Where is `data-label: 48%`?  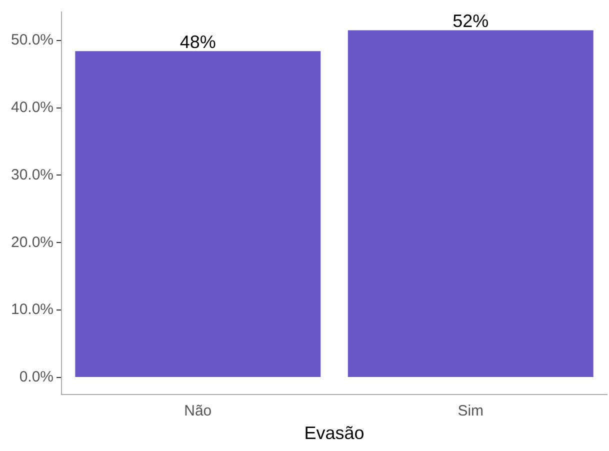
data-label: 48% is located at coordinates (198, 42).